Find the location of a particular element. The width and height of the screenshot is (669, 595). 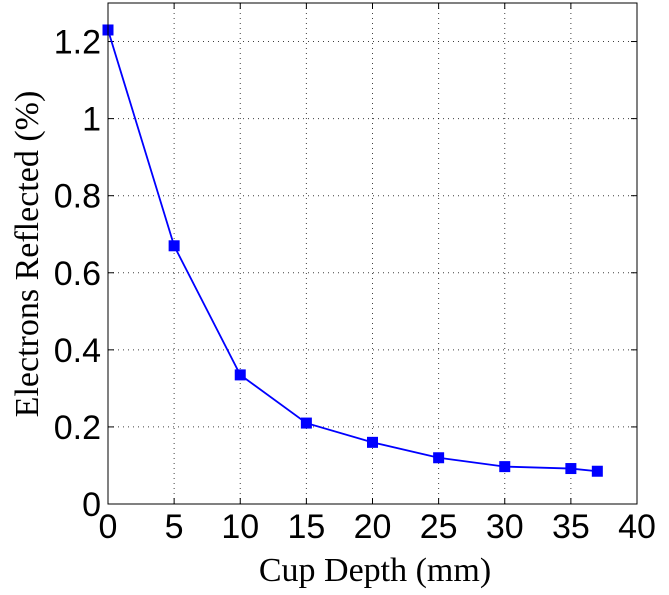

y-tick-label: 0.4 is located at coordinates (77, 351).